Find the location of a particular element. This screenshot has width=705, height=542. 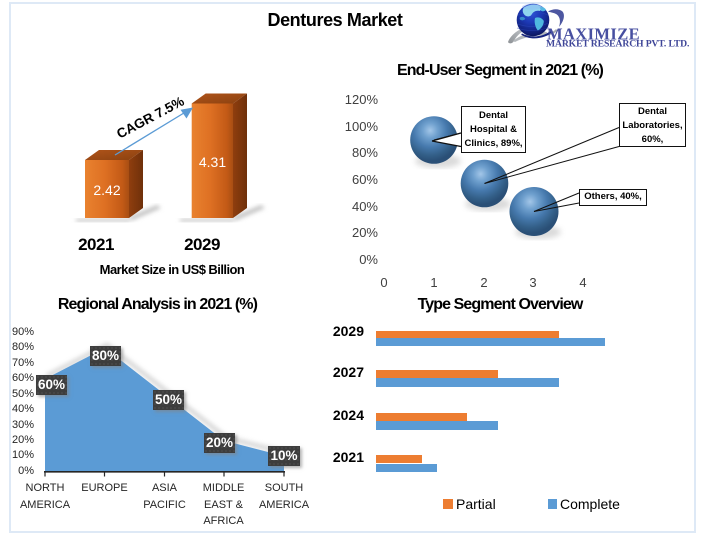

svg-text: 2.42 is located at coordinates (106, 190).